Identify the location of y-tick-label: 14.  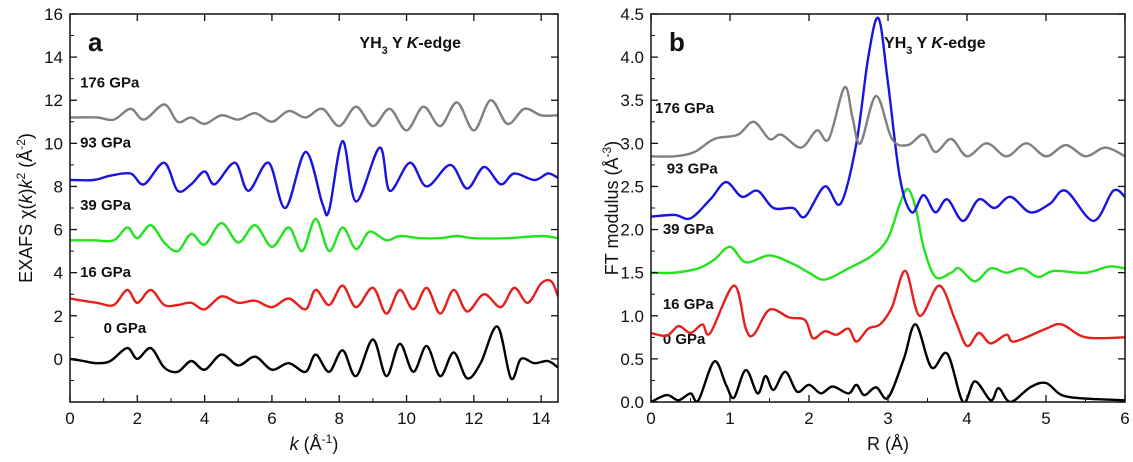
(53, 57).